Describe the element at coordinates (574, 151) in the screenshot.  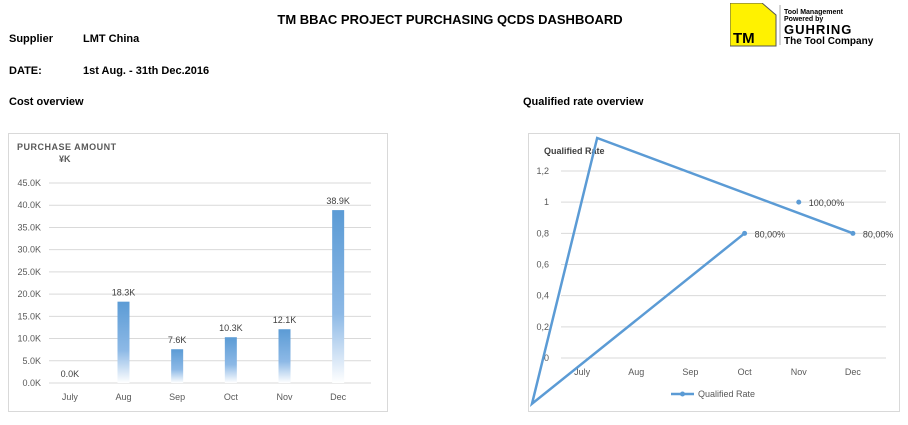
I see `chart-title: Qualified Rate` at that location.